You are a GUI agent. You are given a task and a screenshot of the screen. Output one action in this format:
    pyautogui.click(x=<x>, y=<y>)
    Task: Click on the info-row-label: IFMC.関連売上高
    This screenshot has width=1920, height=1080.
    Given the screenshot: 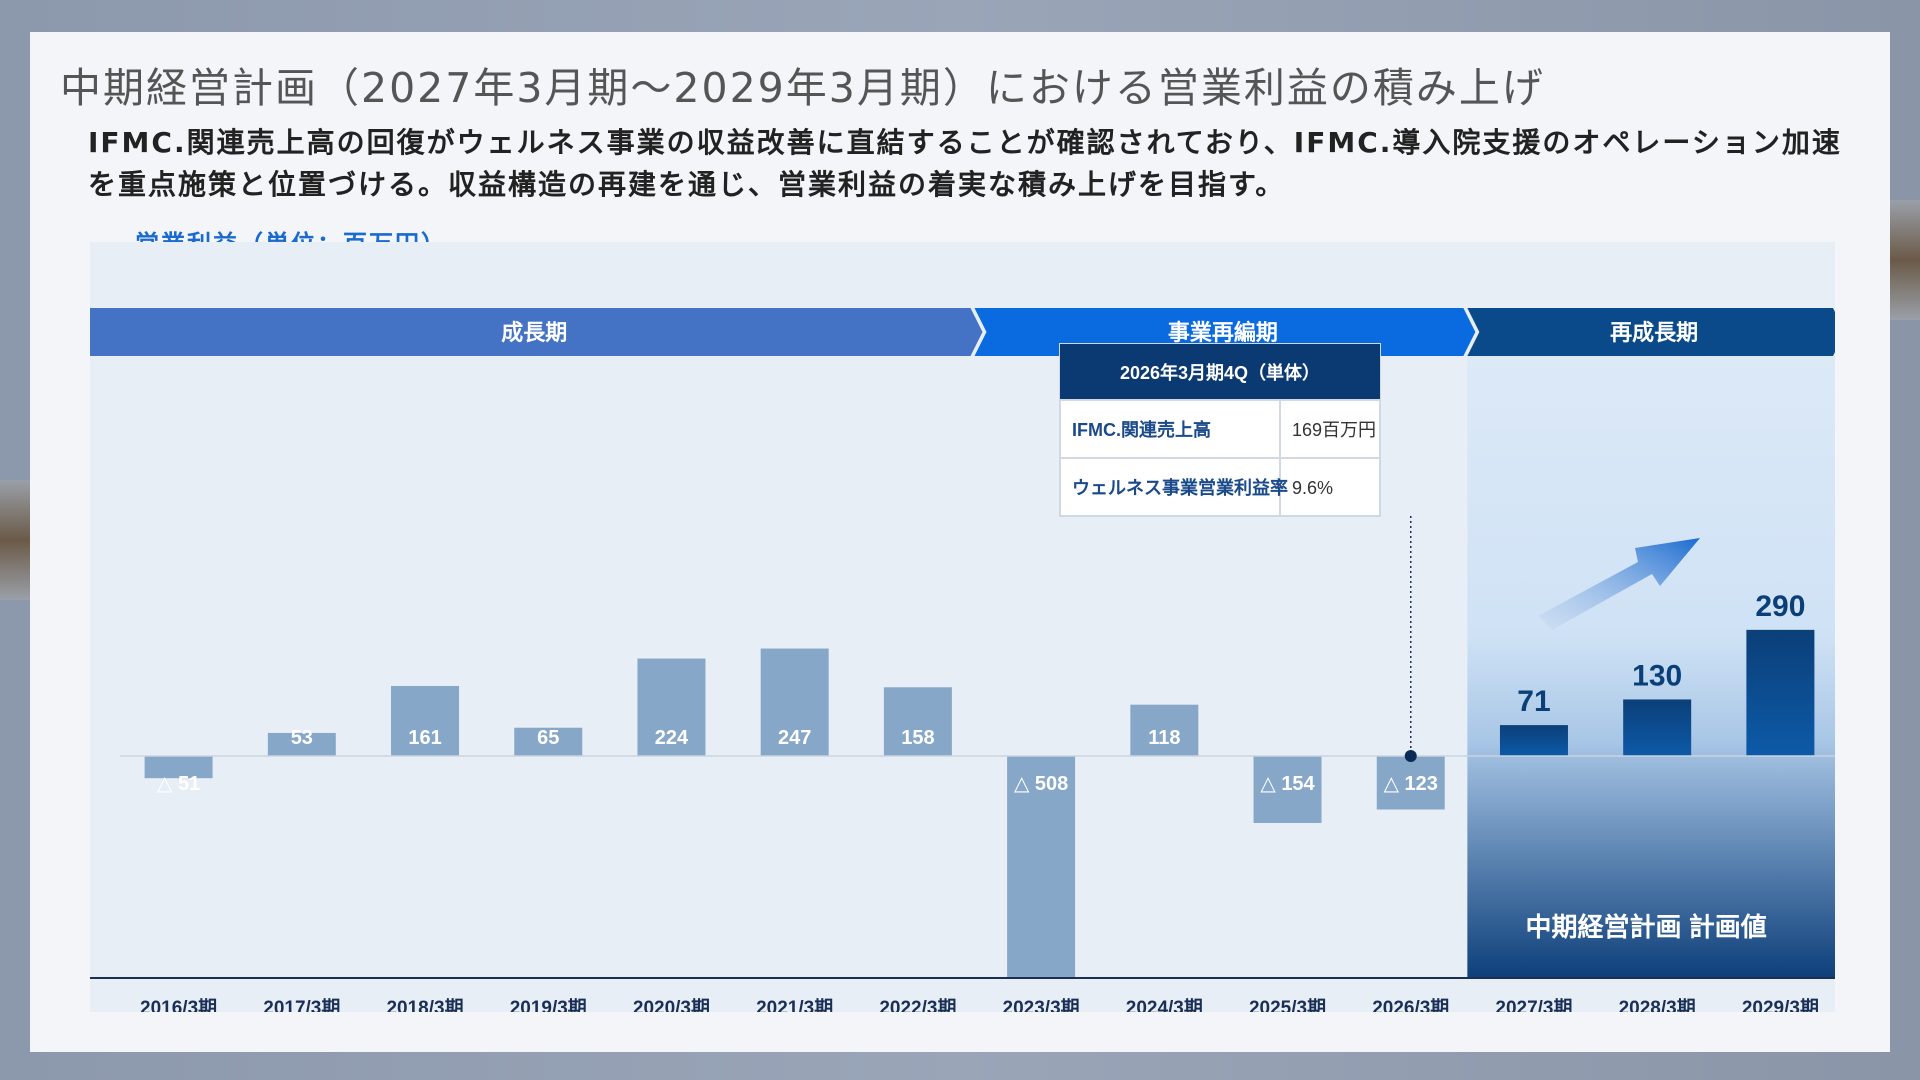 What is the action you would take?
    pyautogui.click(x=1141, y=429)
    